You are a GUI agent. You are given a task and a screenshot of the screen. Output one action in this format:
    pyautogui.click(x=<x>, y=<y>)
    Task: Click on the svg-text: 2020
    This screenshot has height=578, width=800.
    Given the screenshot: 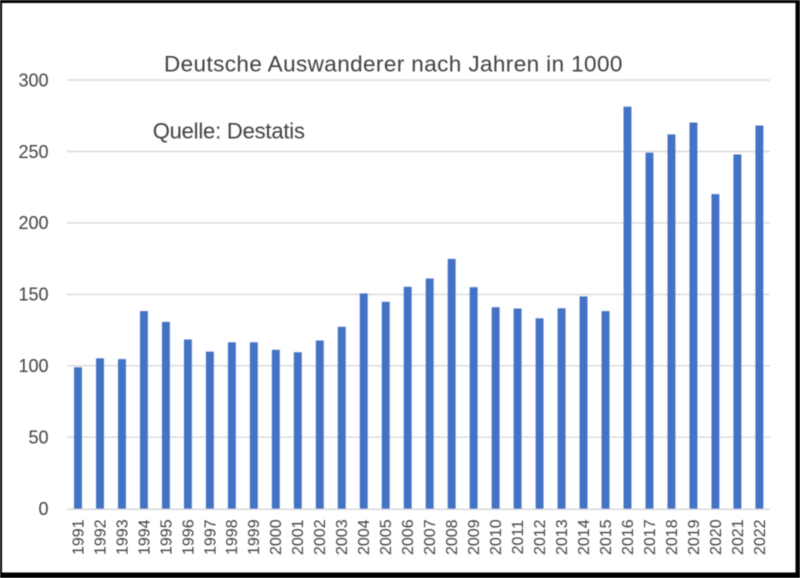 What is the action you would take?
    pyautogui.click(x=716, y=537)
    